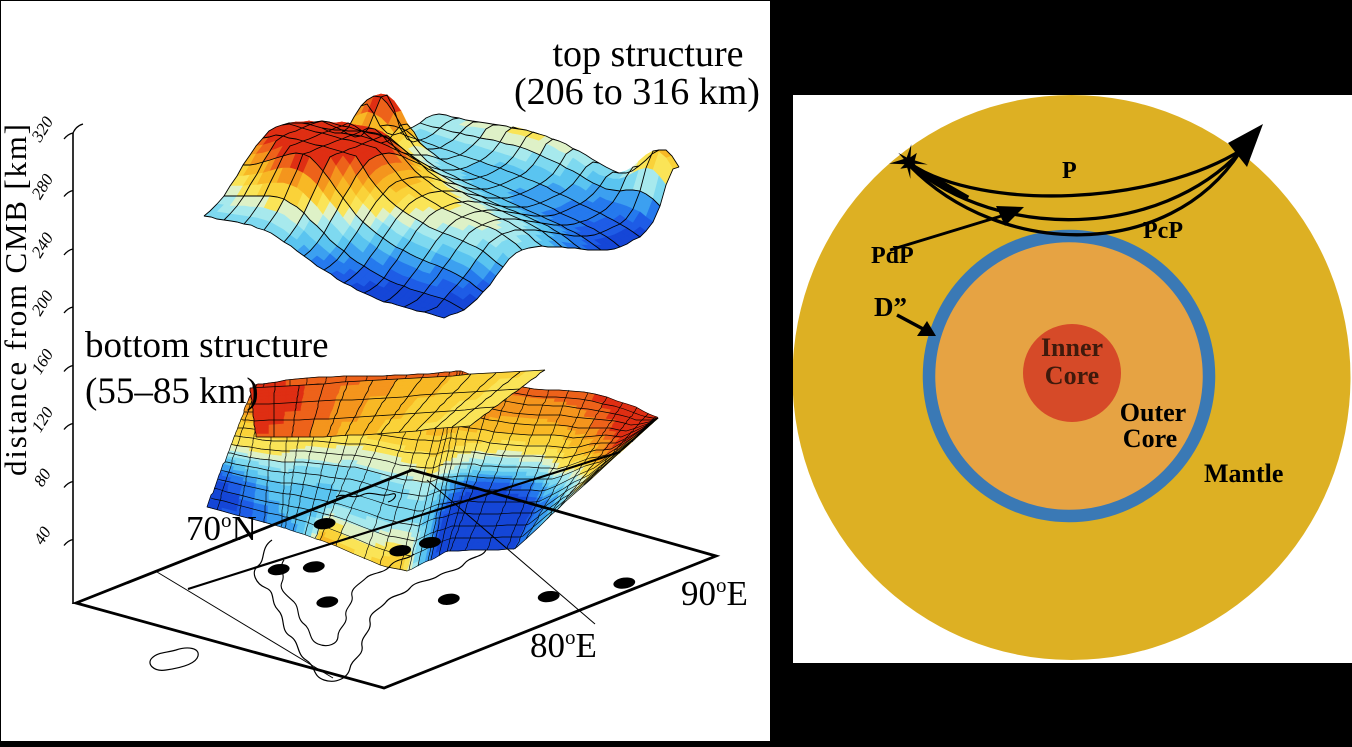 The image size is (1352, 747). Describe the element at coordinates (172, 391) in the screenshot. I see `svg-text: (55–85 km)` at that location.